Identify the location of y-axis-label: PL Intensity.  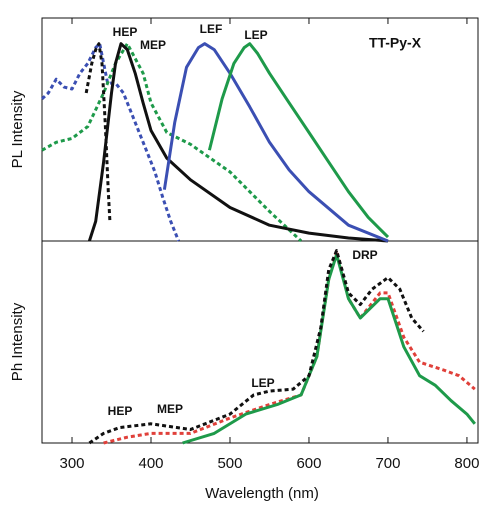
(17, 129).